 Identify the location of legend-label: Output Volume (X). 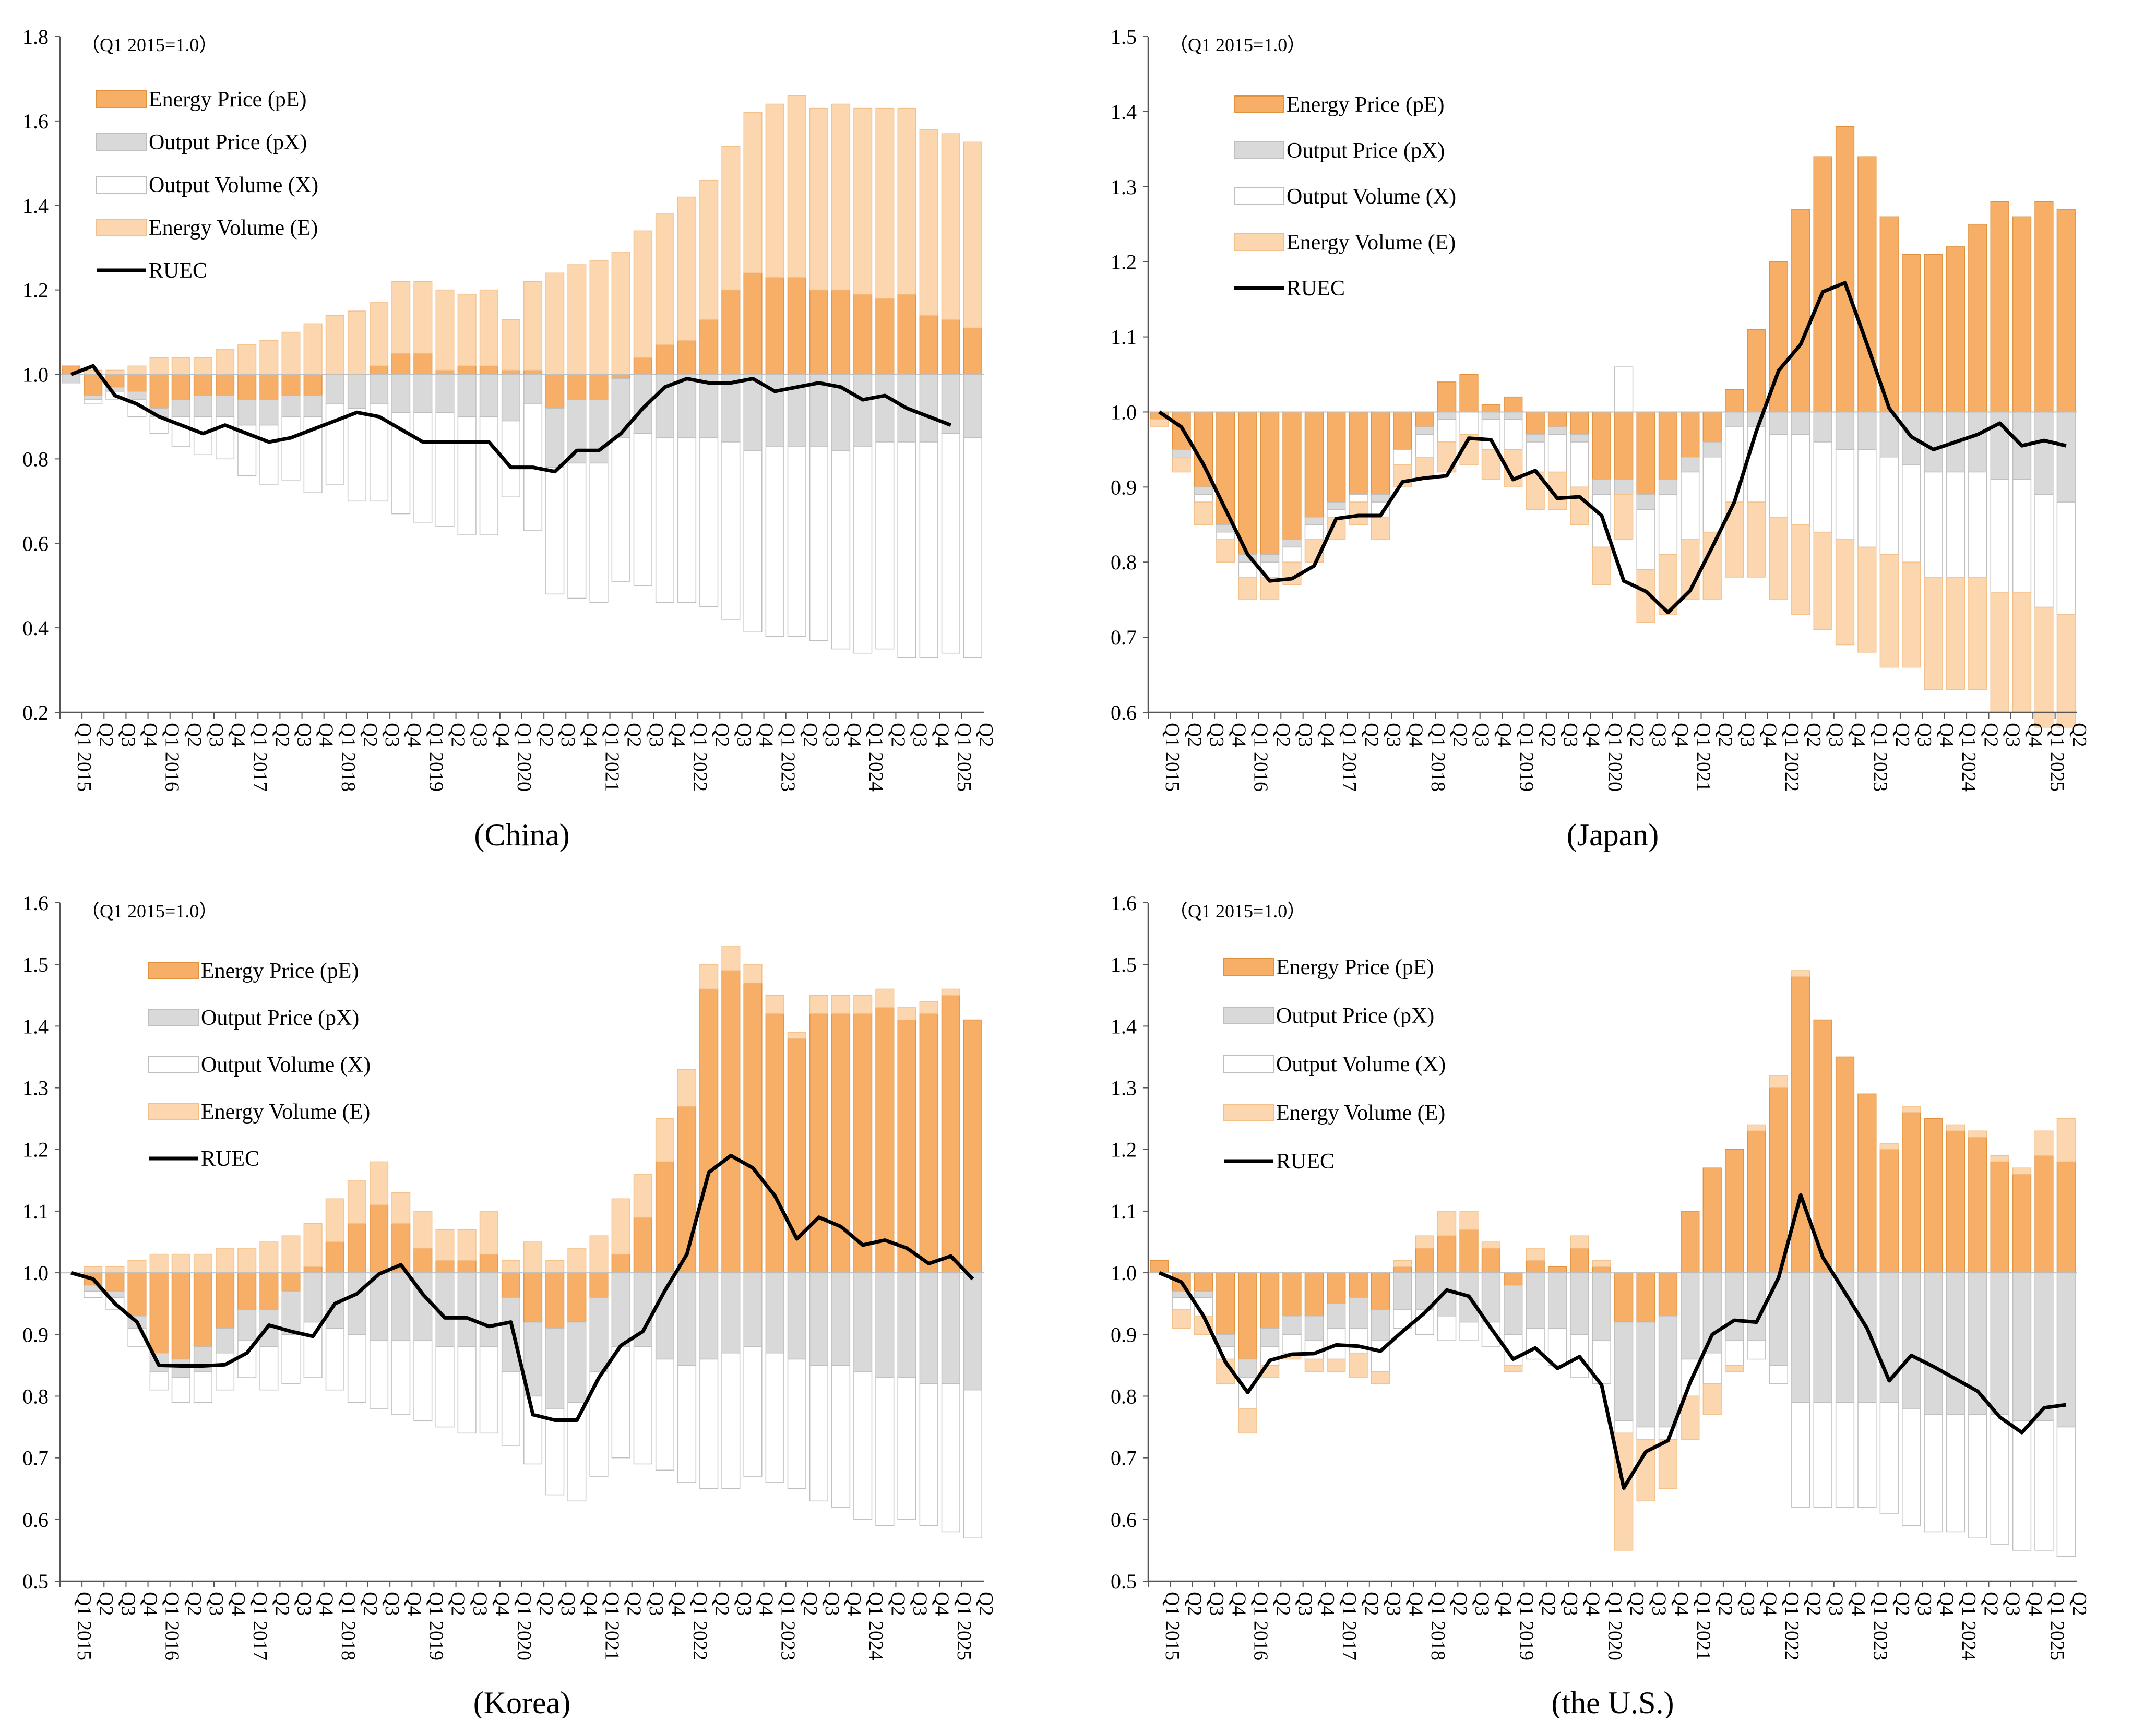
(1361, 1065).